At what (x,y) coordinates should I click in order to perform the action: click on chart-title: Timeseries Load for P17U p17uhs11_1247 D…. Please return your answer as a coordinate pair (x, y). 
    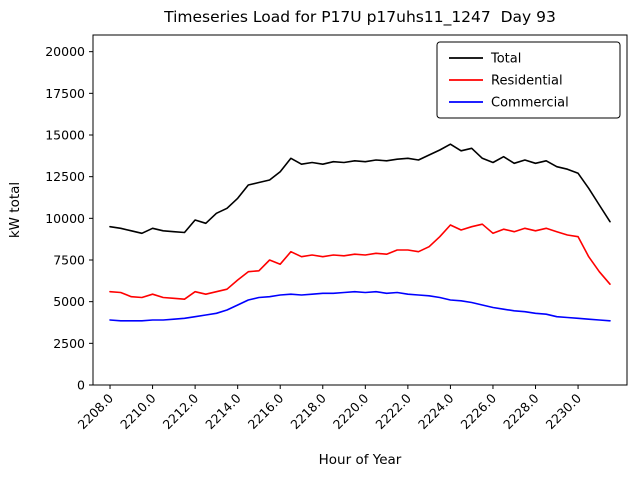
    Looking at the image, I should click on (359, 17).